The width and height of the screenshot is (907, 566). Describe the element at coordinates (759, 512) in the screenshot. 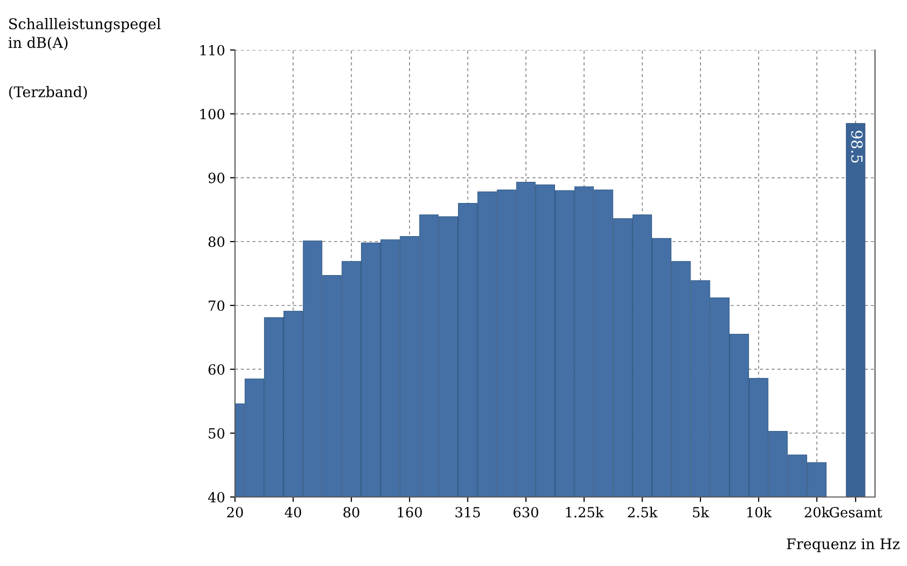

I see `x-tick-label: 10k` at that location.